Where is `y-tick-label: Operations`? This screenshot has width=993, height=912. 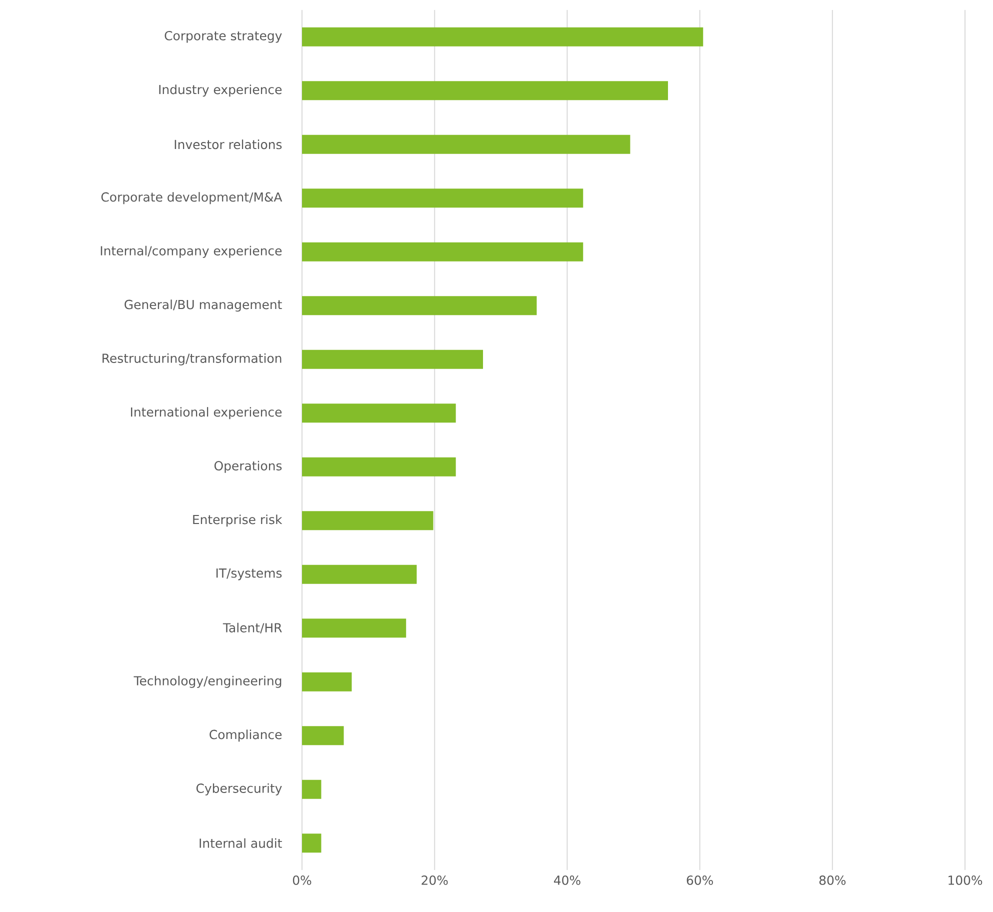
y-tick-label: Operations is located at coordinates (248, 466).